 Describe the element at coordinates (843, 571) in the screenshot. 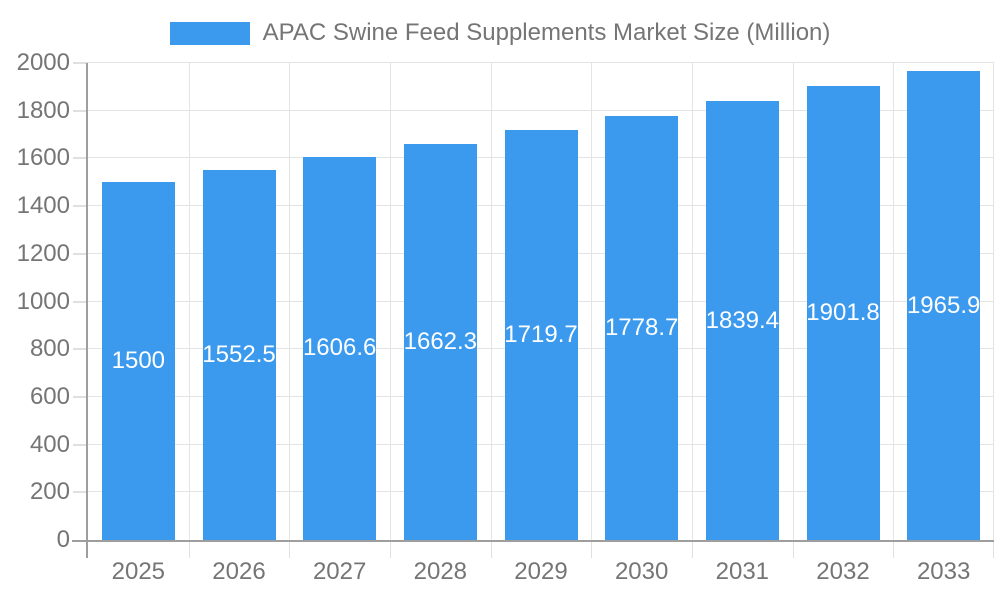

I see `x-tick-label-2032: 2032` at that location.